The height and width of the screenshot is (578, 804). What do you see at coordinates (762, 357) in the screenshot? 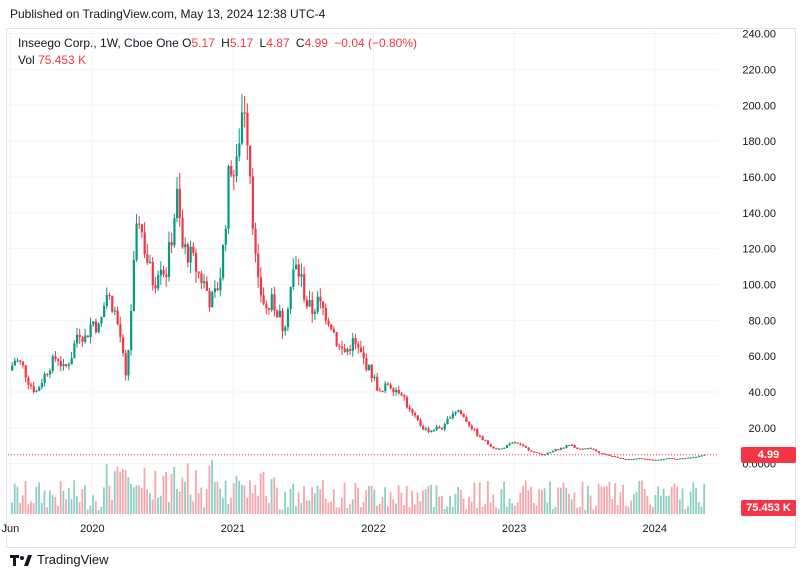
I see `y-tick-label: 60.00` at bounding box center [762, 357].